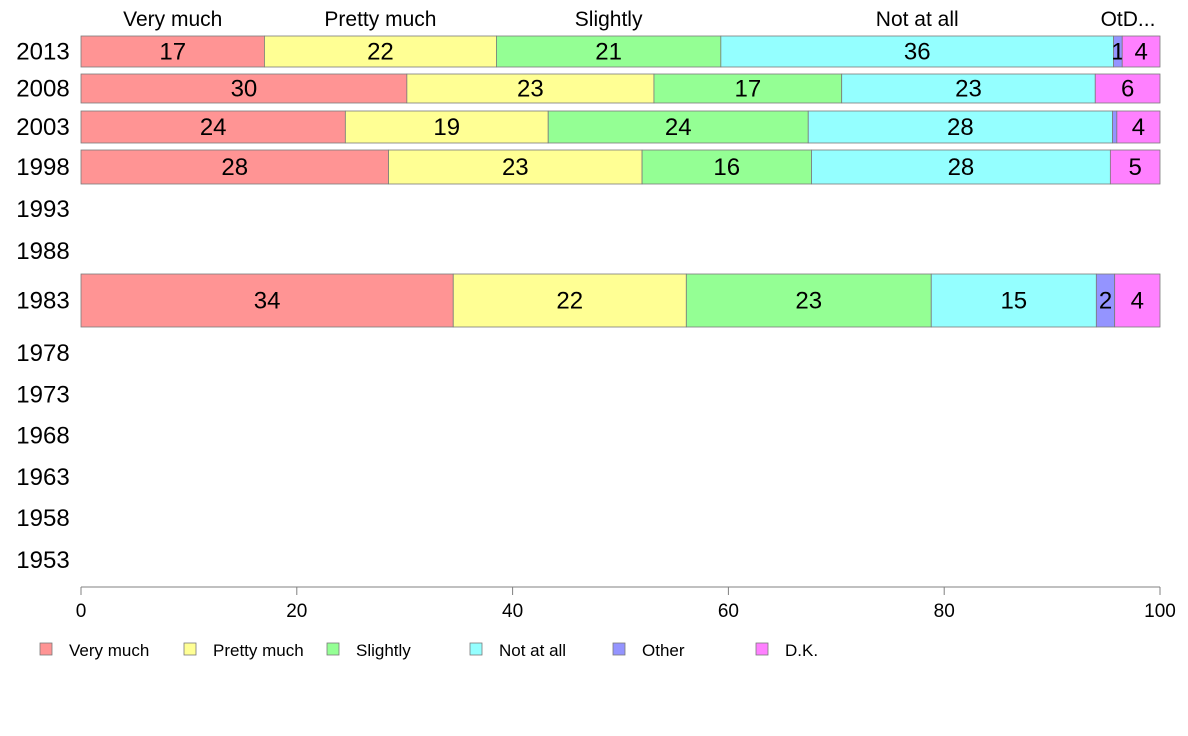  Describe the element at coordinates (258, 650) in the screenshot. I see `legend-label: Pretty much` at that location.